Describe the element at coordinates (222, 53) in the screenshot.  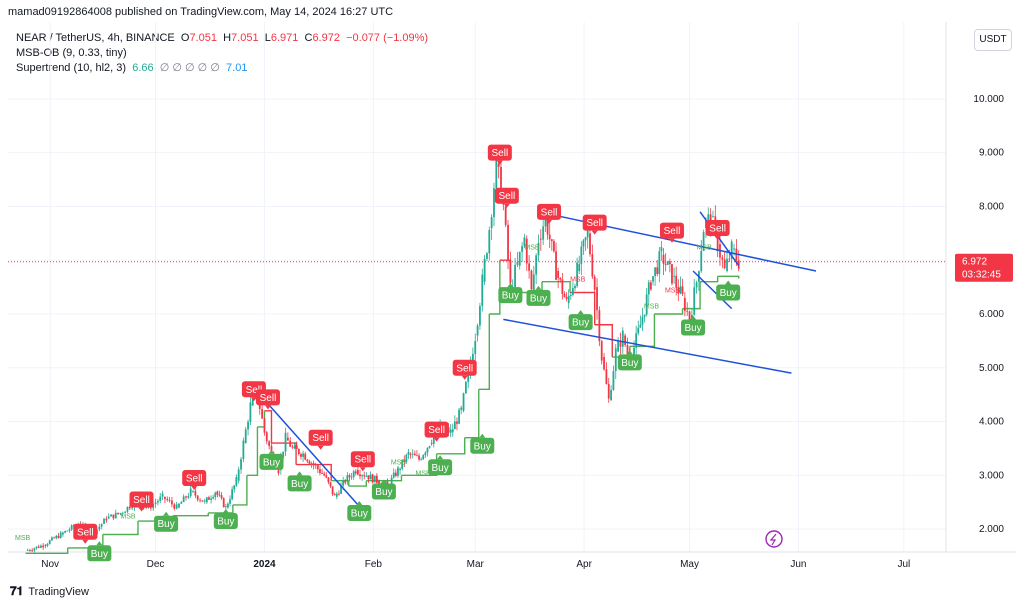
I see `indicator-msb-ob: MSB-OB (9, 0.33, tiny)` at that location.